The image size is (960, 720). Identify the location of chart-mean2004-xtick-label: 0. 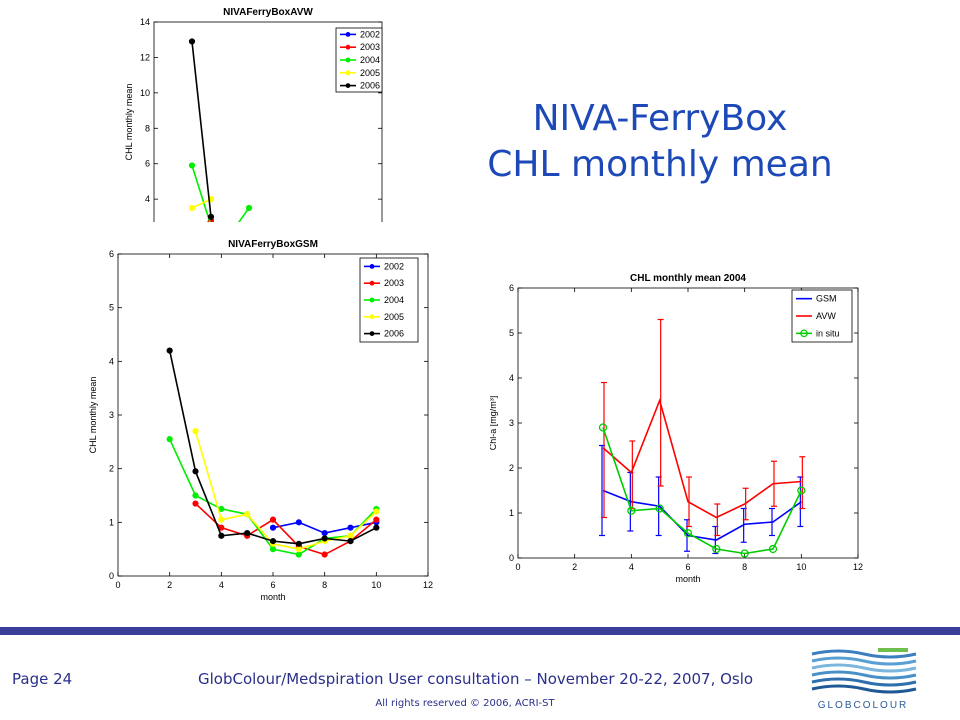
(517, 567).